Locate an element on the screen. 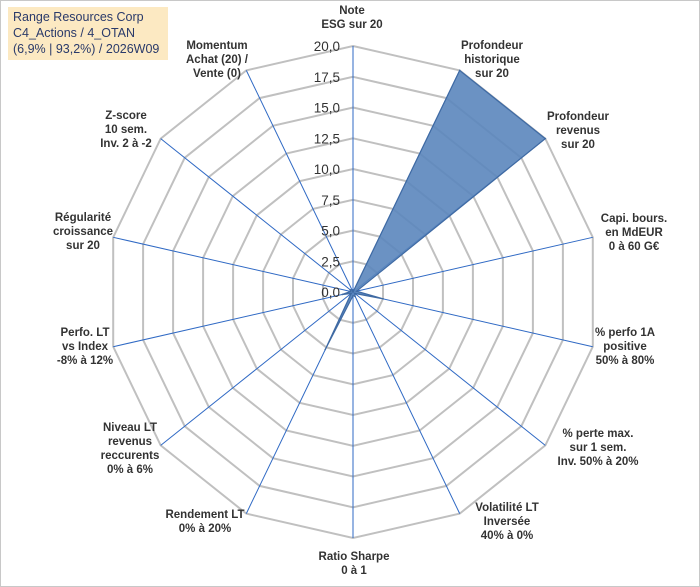  axis-label: Capi. bours. en MdEUR 0 à 60 G€ is located at coordinates (634, 233).